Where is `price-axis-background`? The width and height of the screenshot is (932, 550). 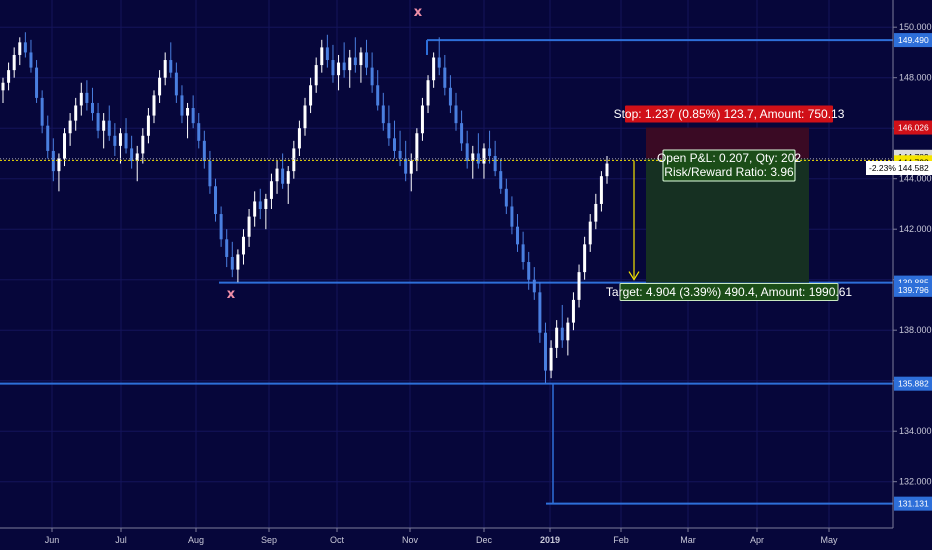 price-axis-background is located at coordinates (912, 275).